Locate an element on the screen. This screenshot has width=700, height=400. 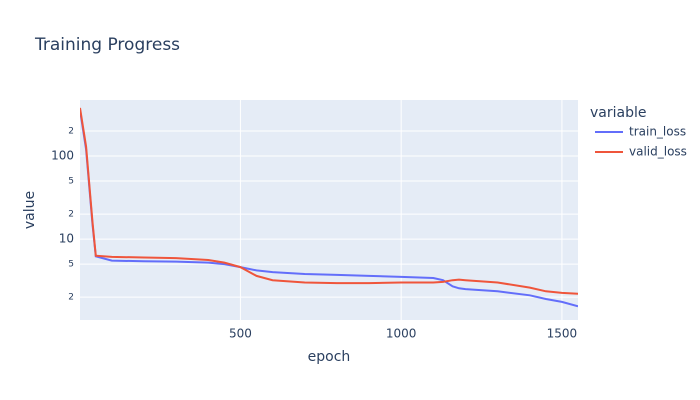
y-tick-label: 100 is located at coordinates (62, 156).